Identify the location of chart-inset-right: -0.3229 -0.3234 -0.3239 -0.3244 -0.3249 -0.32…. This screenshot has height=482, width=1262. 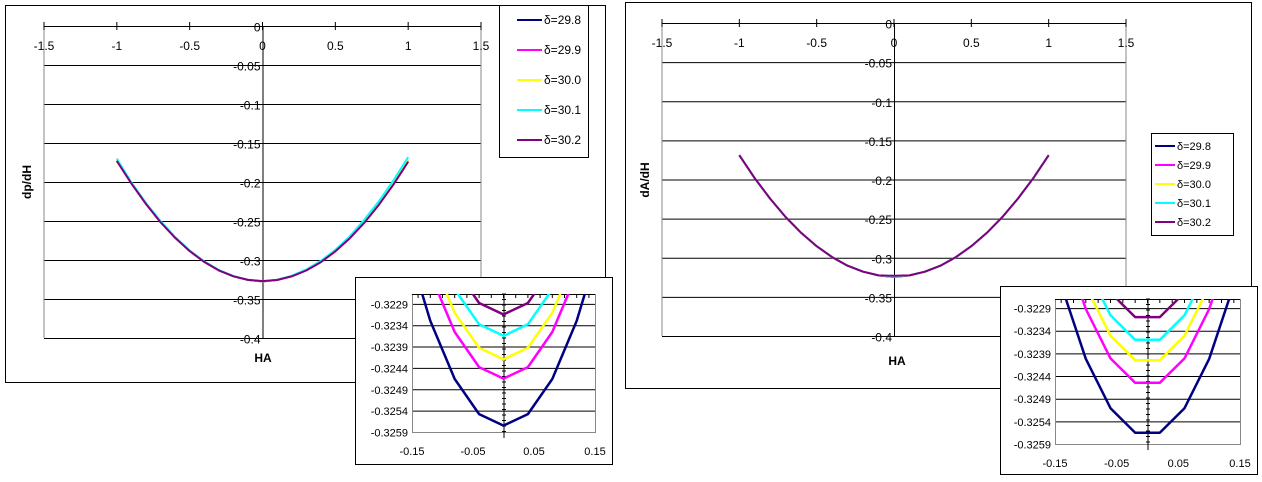
(1129, 380).